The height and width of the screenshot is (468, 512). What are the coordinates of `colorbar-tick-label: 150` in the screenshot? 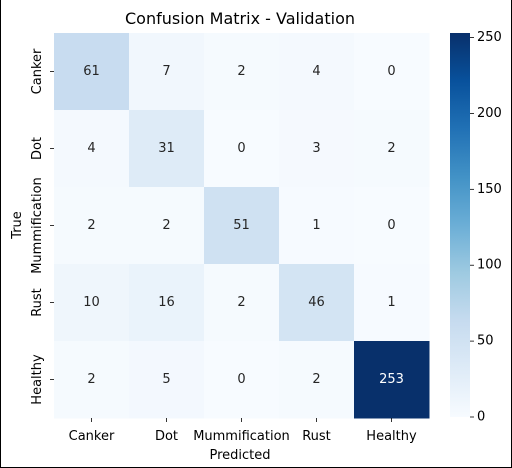 It's located at (489, 189).